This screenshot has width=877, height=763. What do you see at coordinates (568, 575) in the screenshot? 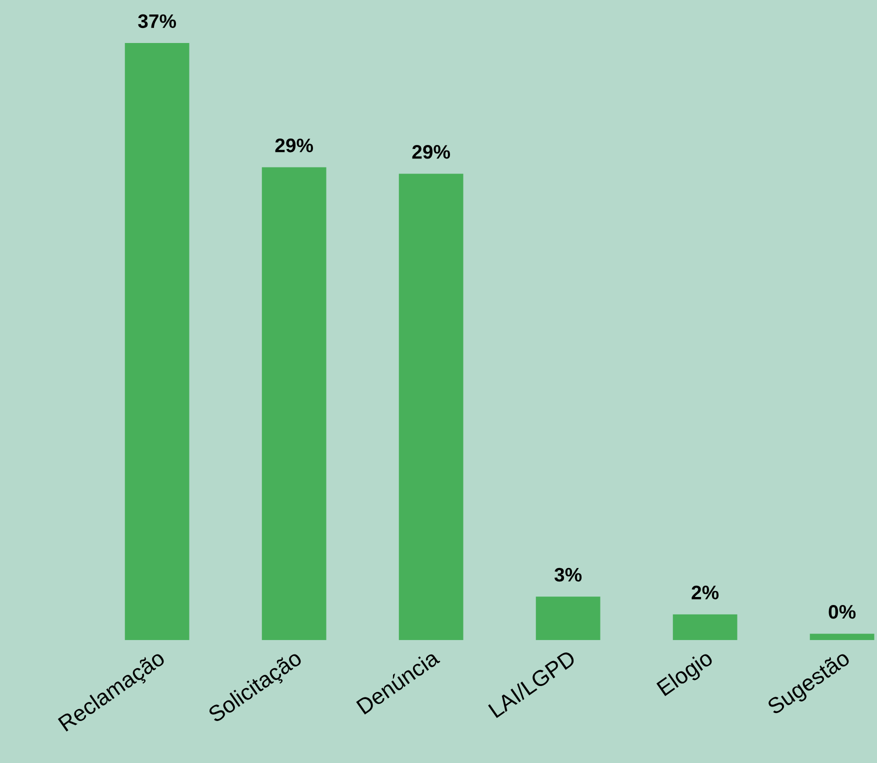
I see `data-label: 3%` at bounding box center [568, 575].